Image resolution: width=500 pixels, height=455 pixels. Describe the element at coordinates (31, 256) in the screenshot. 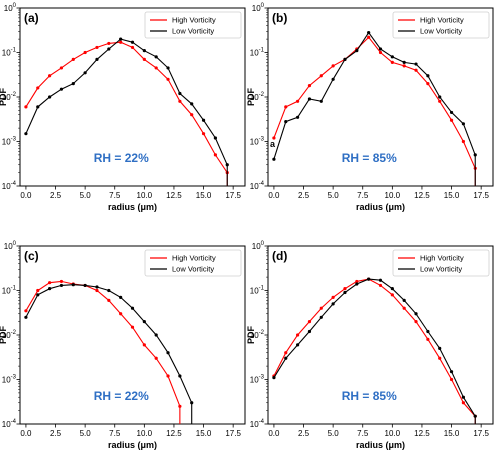

I see `panel-label: (c)` at that location.